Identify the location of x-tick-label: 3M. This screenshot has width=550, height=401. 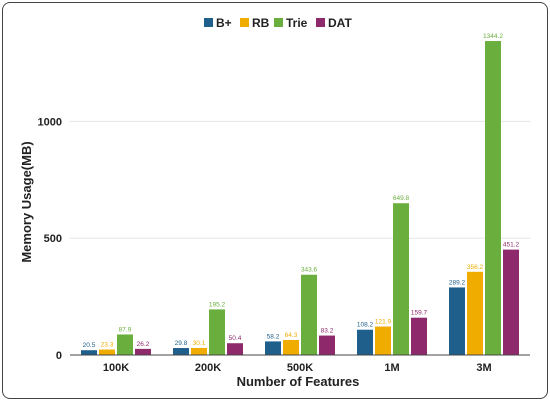
(483, 368).